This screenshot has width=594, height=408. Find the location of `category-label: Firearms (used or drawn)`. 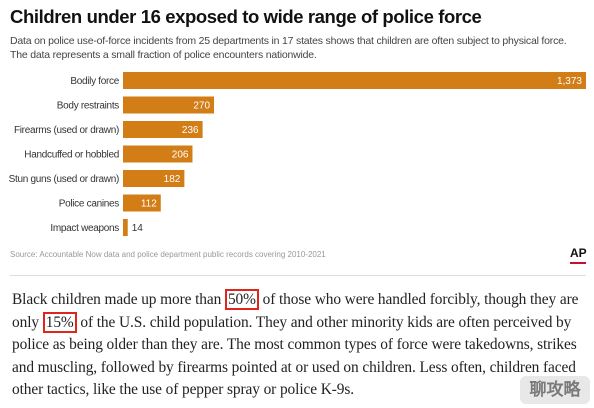

category-label: Firearms (used or drawn) is located at coordinates (66, 130).